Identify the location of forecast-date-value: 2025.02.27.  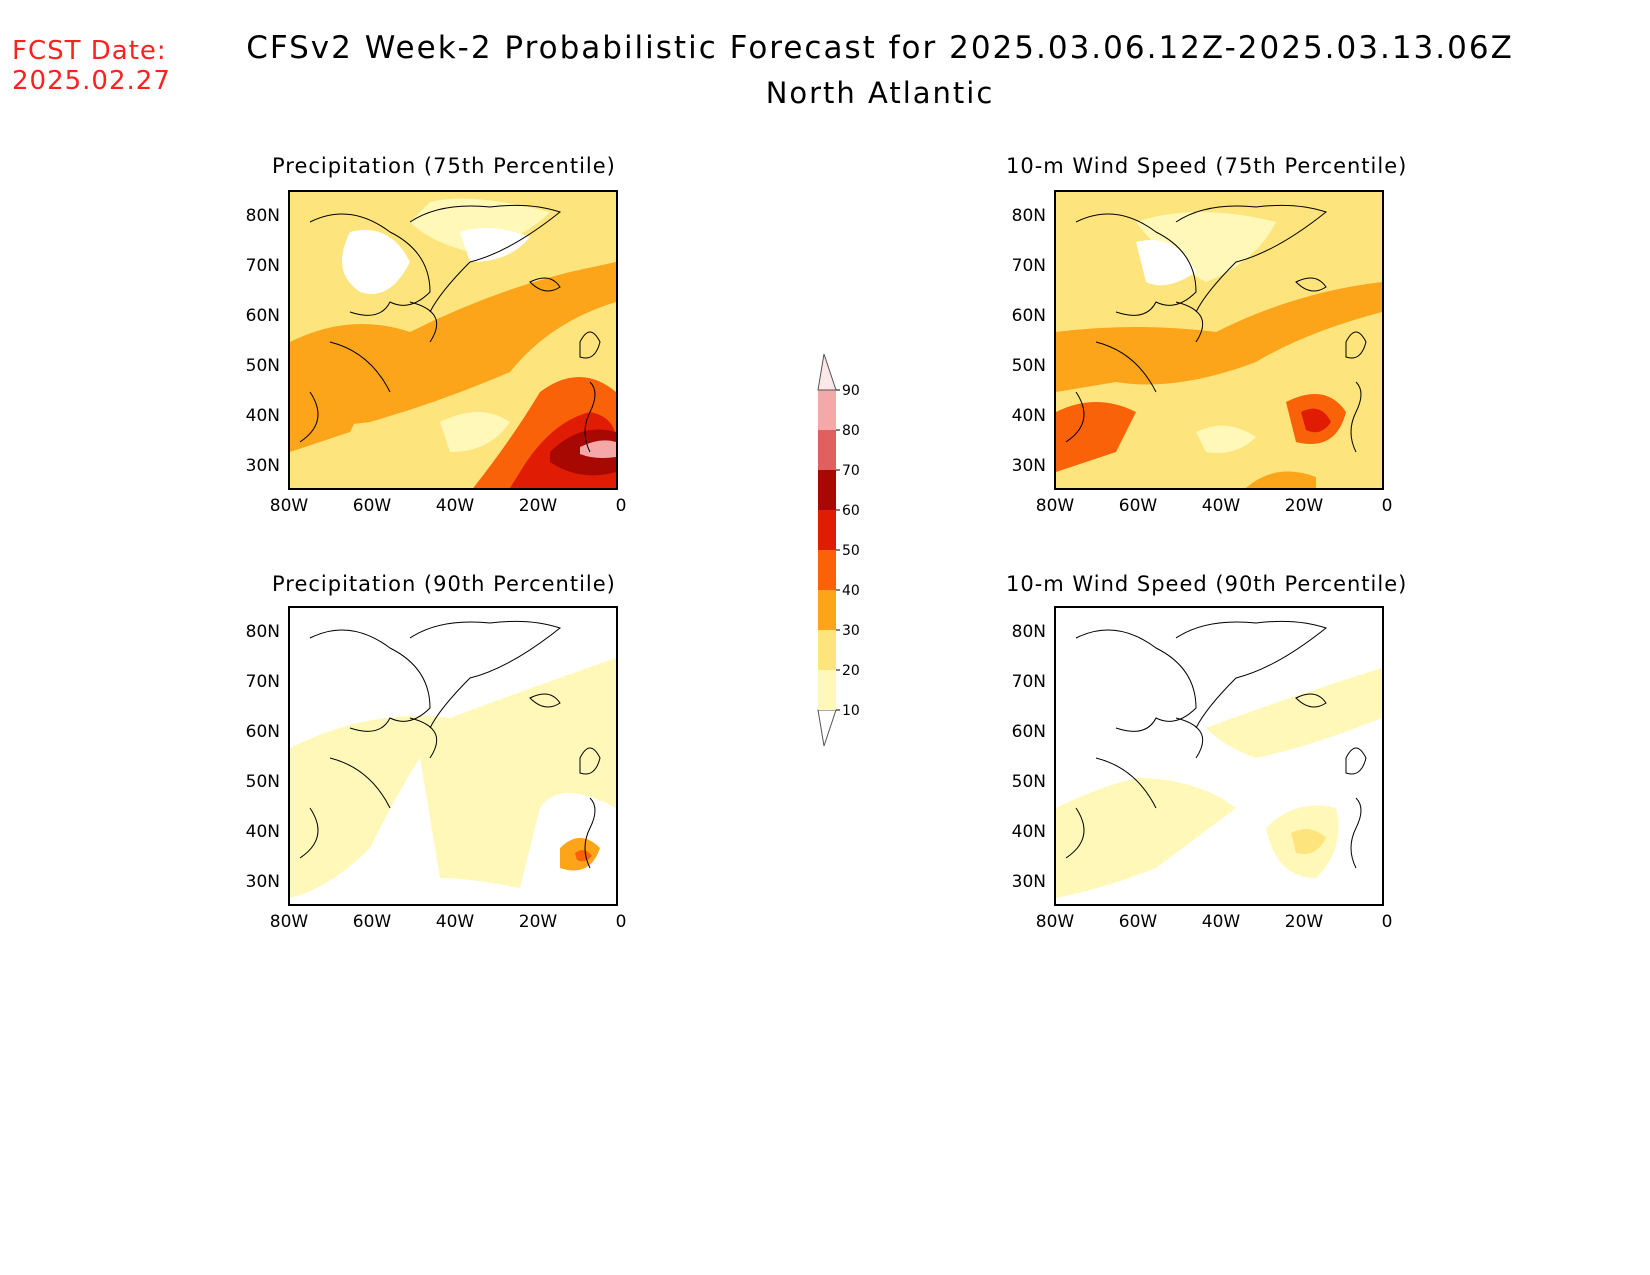
(91, 81).